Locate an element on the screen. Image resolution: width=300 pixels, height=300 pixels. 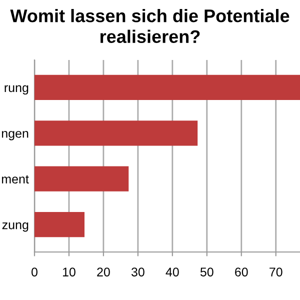
x-tick-label: 40 is located at coordinates (172, 272).